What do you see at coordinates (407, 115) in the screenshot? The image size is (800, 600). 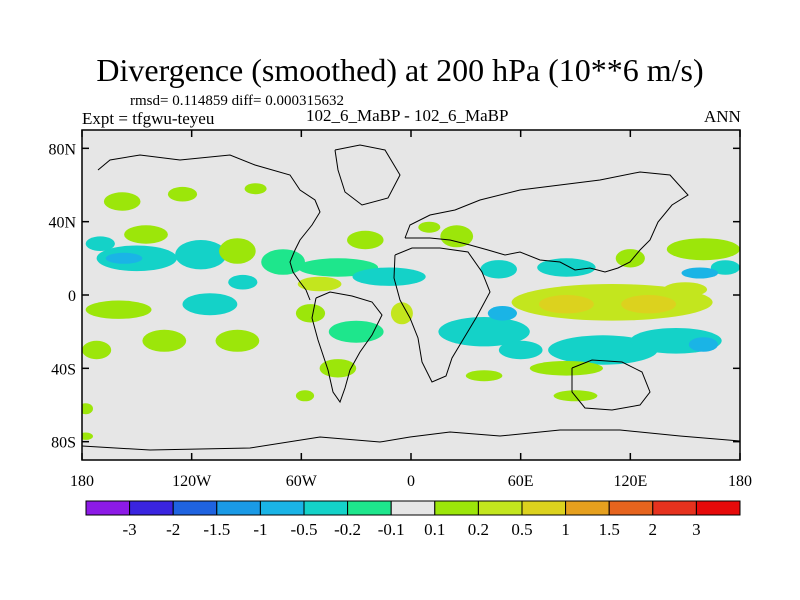 I see `case-label: 102_6_MaBP - 102_6_MaBP` at bounding box center [407, 115].